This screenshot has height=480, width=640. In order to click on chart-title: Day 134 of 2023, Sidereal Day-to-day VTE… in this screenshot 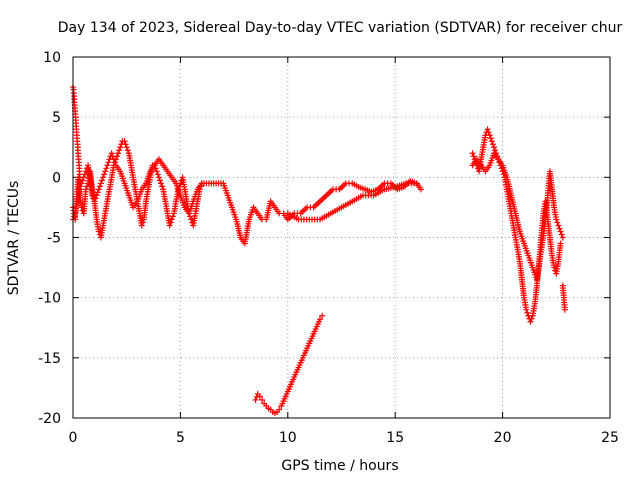, I will do `click(340, 28)`.